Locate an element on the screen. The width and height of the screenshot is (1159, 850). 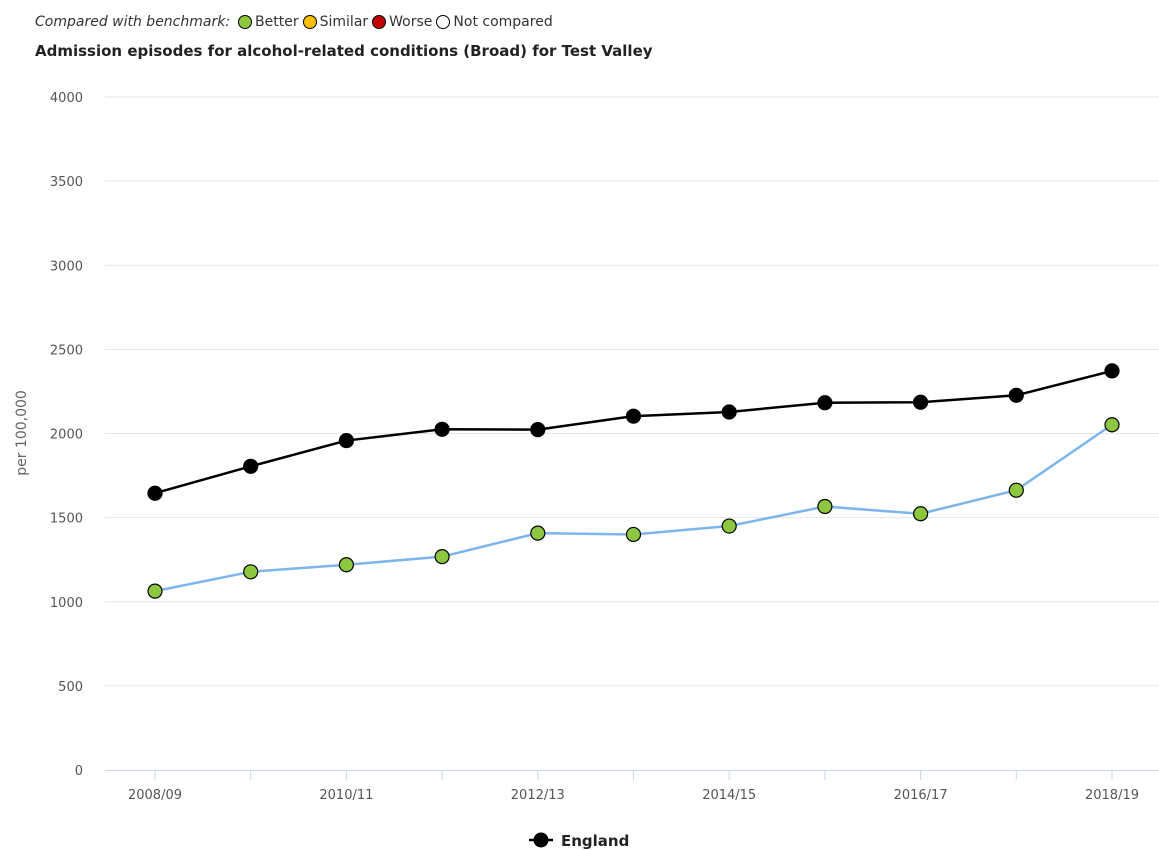
y-axis-ticks: 0 500 1000 1500 2000 2500 3000 3500 4000 is located at coordinates (66, 435).